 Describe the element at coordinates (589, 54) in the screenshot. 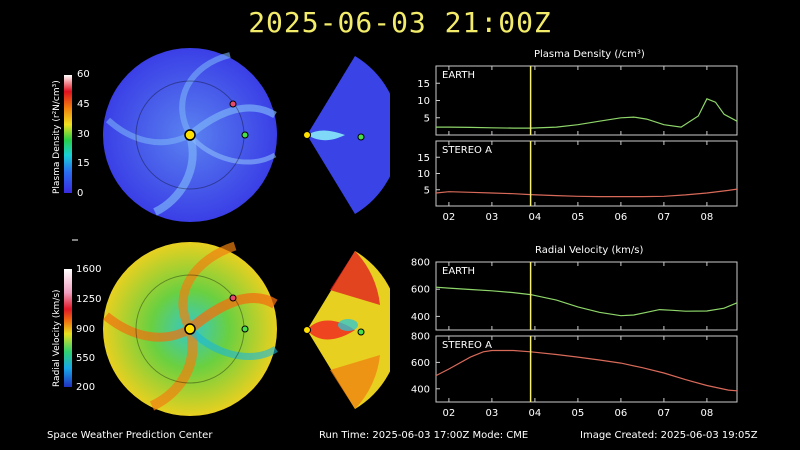

I see `density-panel-title: Plasma Density (/cm³)` at that location.